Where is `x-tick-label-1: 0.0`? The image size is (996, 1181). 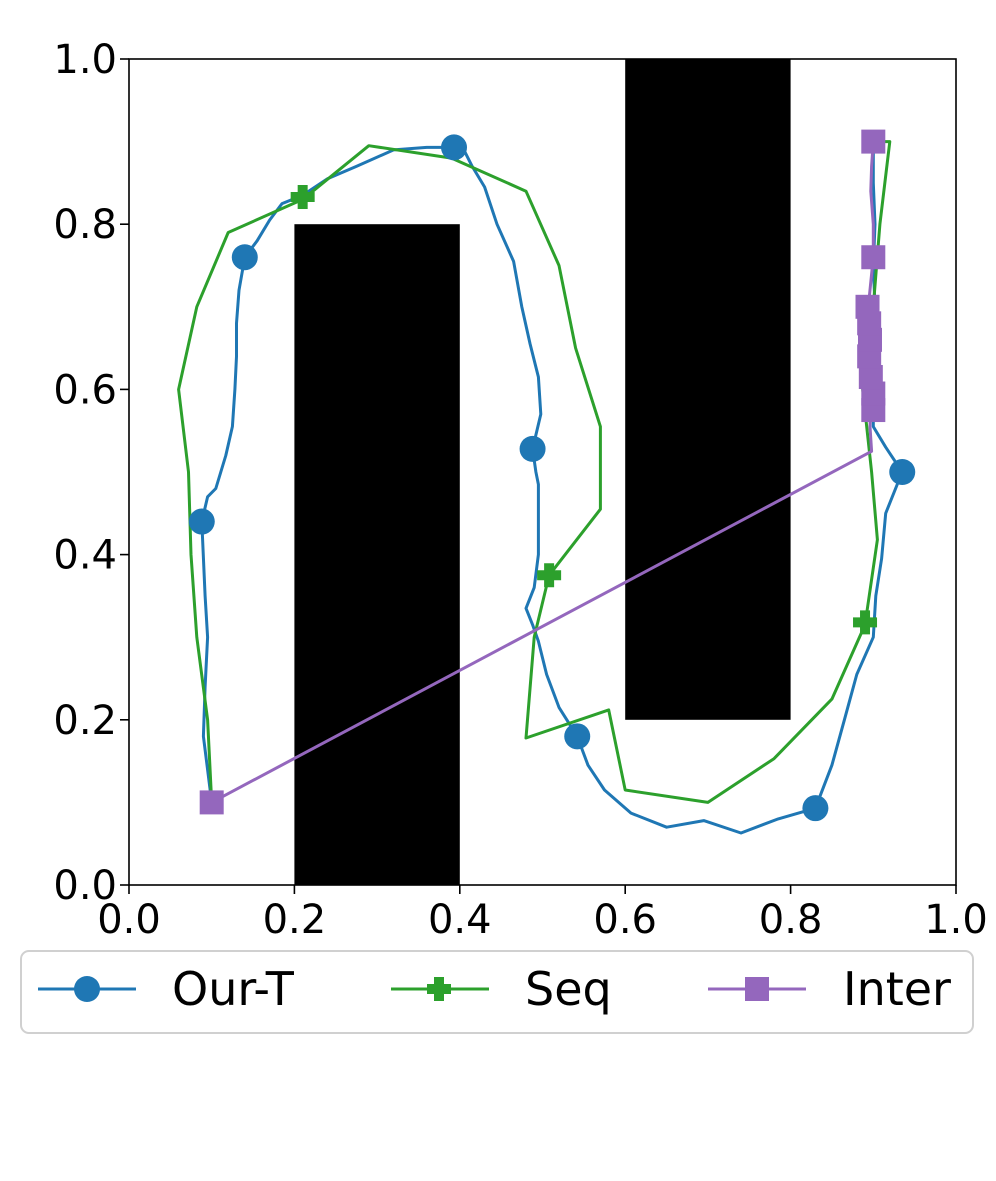 x-tick-label-1: 0.0 is located at coordinates (129, 920).